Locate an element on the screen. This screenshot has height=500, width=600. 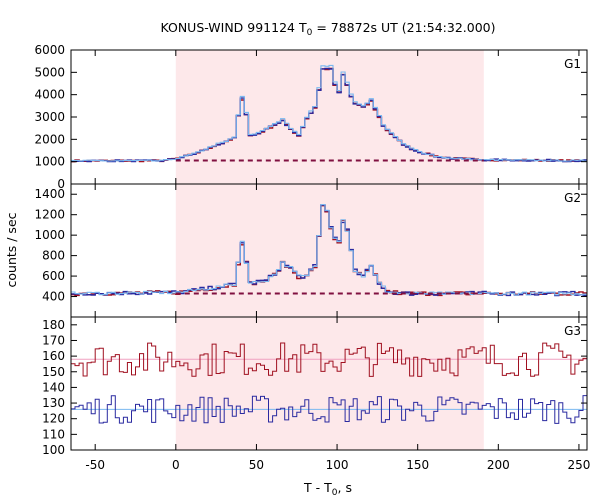
panel-label-g2: G2 is located at coordinates (572, 198).